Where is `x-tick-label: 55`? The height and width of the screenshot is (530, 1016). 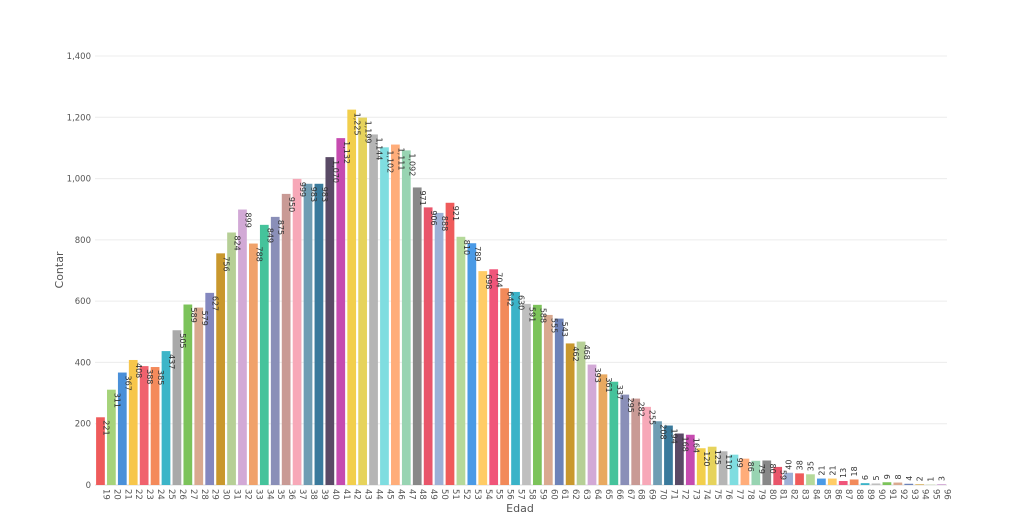 x-tick-label: 55 is located at coordinates (499, 494).